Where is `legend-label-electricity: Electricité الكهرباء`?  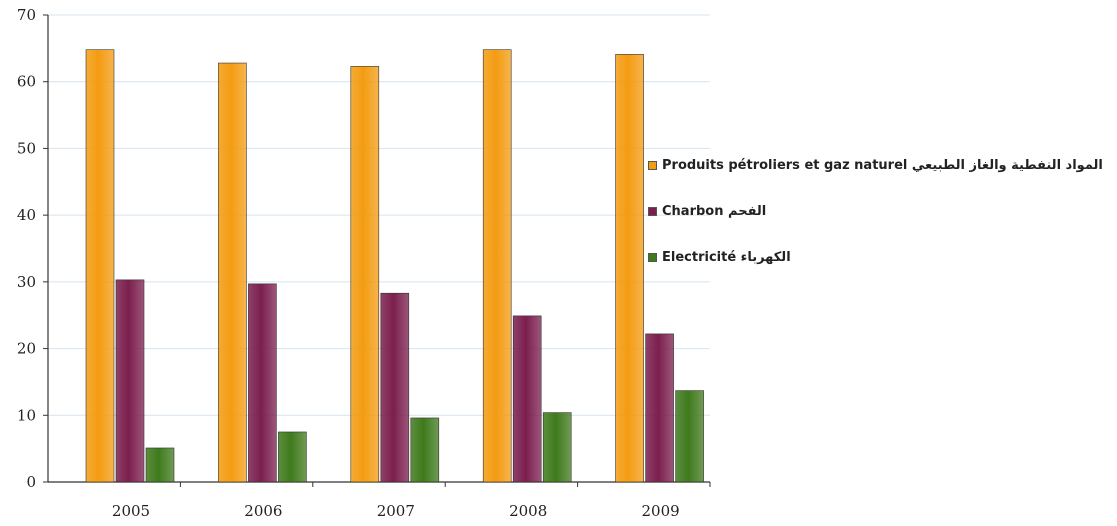 legend-label-electricity: Electricité الكهرباء is located at coordinates (726, 257).